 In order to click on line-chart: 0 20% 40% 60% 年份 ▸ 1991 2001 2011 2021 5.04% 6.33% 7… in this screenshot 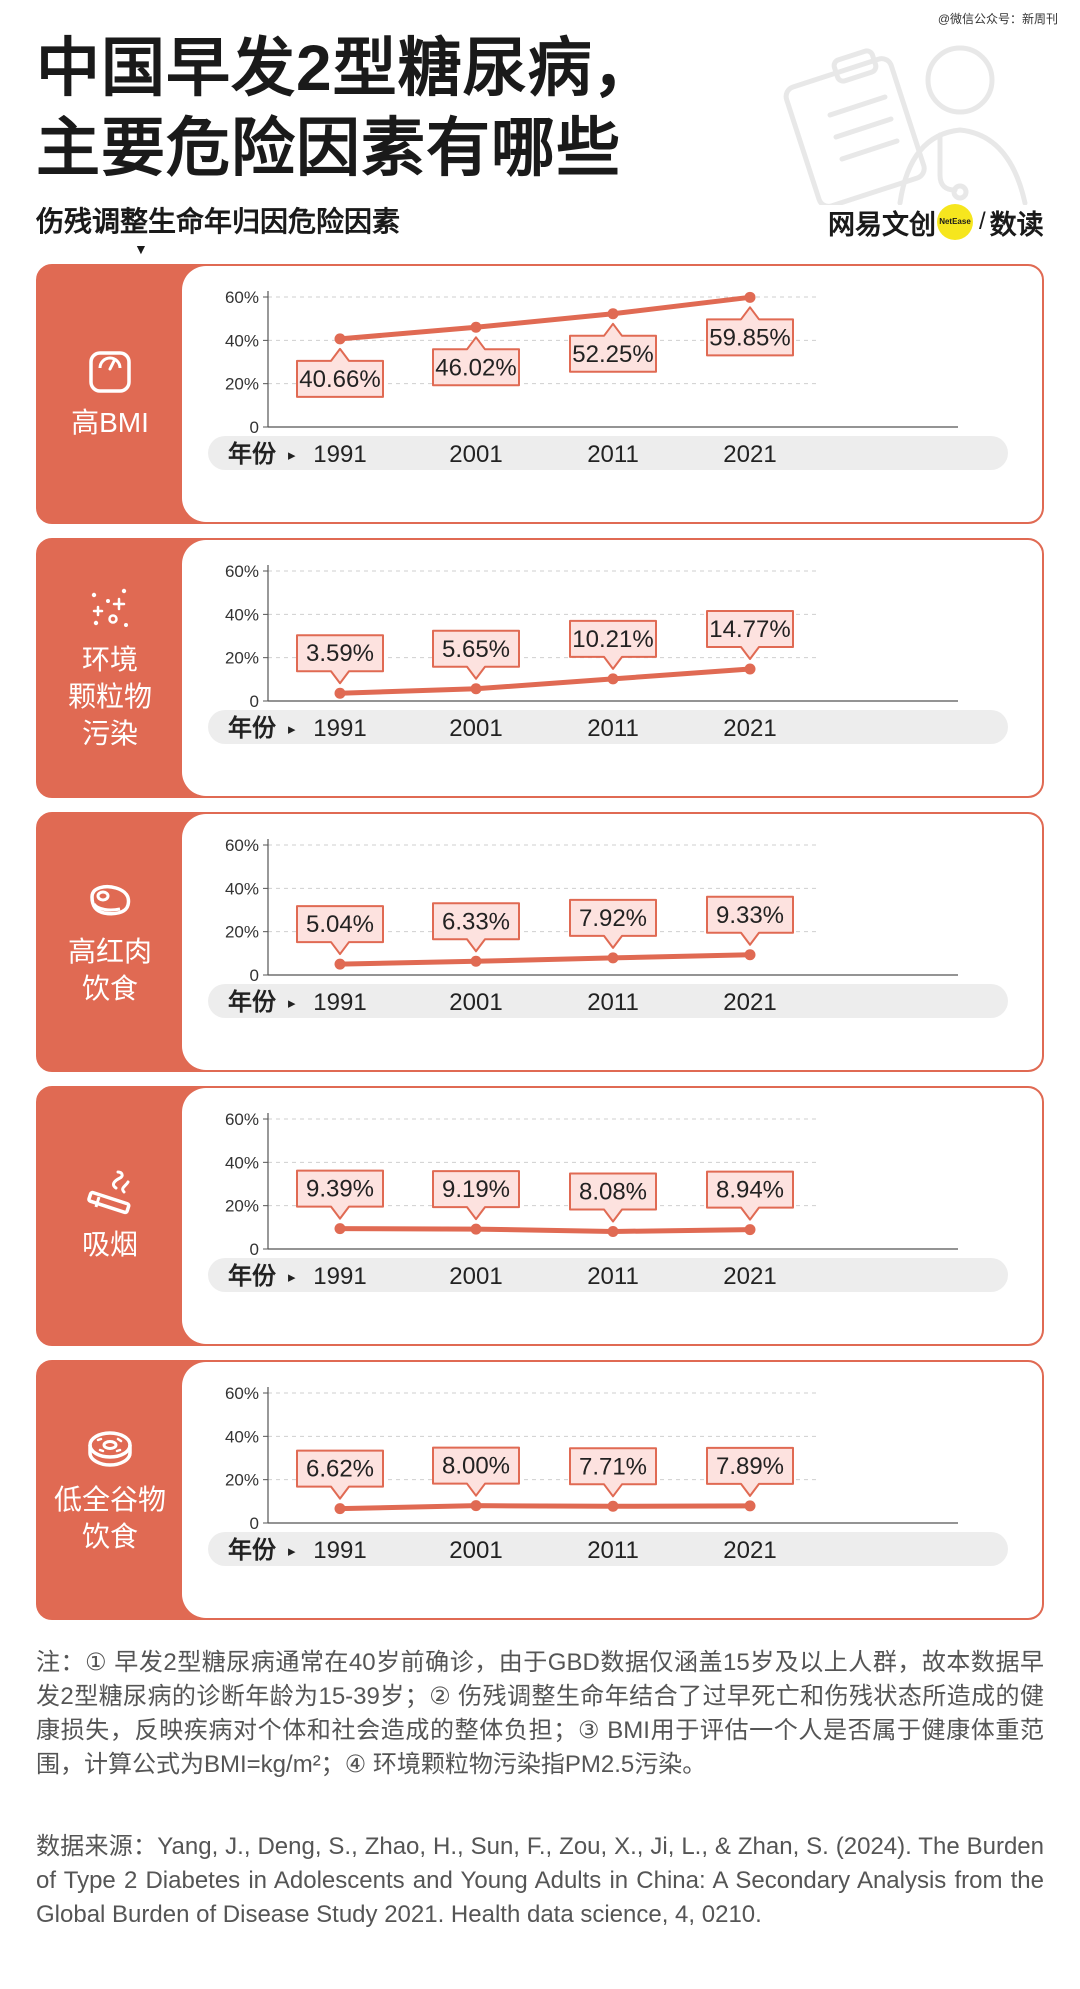, I will do `click(608, 927)`.